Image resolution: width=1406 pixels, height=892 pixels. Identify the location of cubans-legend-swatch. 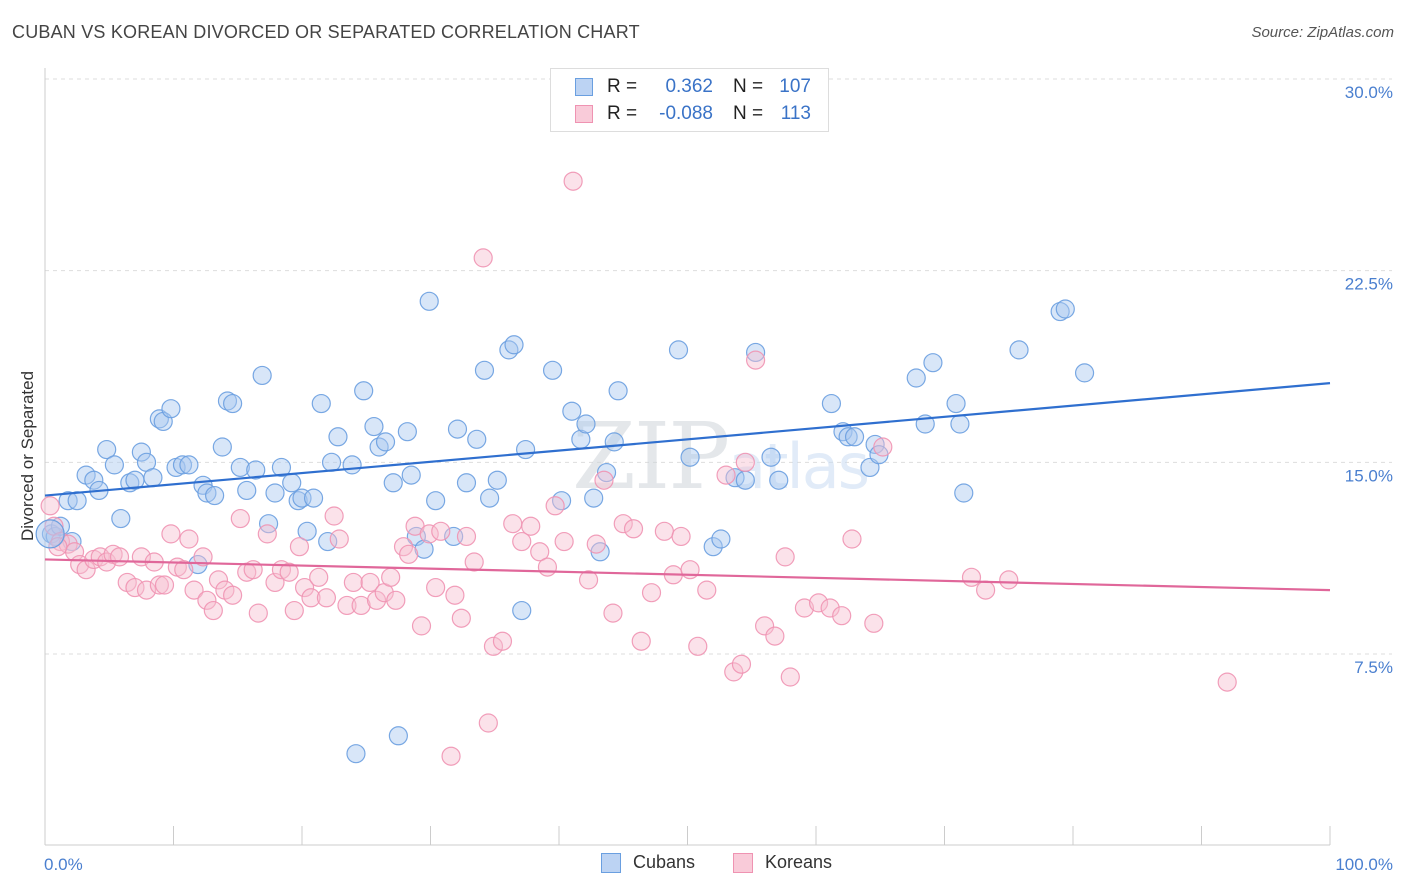
(611, 862).